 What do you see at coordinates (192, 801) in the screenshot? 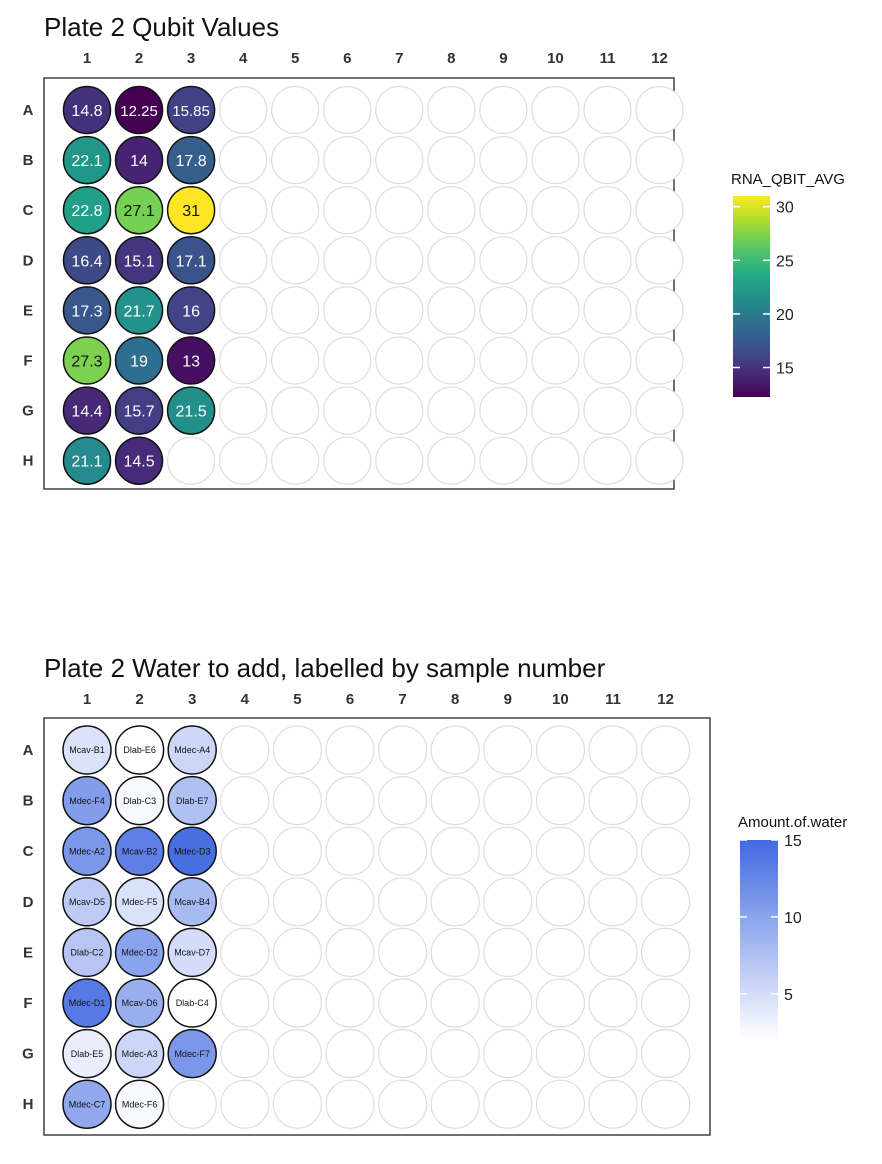
I see `well-label: Dlab-E7` at bounding box center [192, 801].